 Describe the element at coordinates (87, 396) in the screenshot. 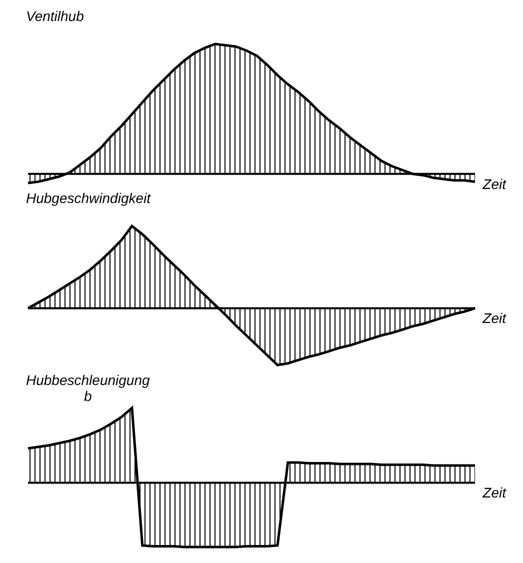

I see `chart-subtitle: b` at that location.